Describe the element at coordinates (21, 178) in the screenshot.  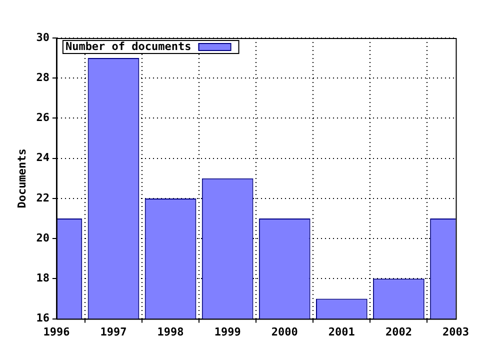
I see `y-axis-title: Documents` at that location.